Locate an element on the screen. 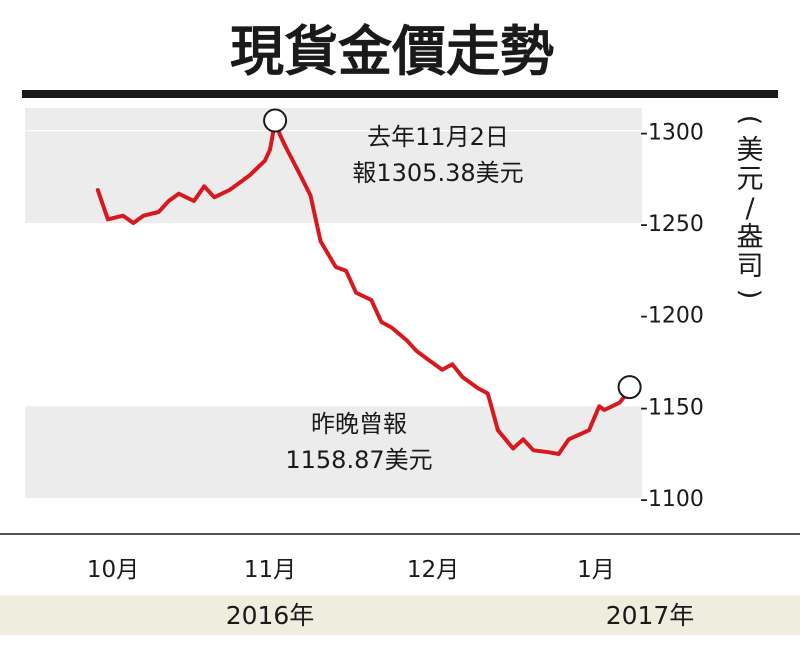 The image size is (800, 658). unit-glyph: ) is located at coordinates (749, 294).